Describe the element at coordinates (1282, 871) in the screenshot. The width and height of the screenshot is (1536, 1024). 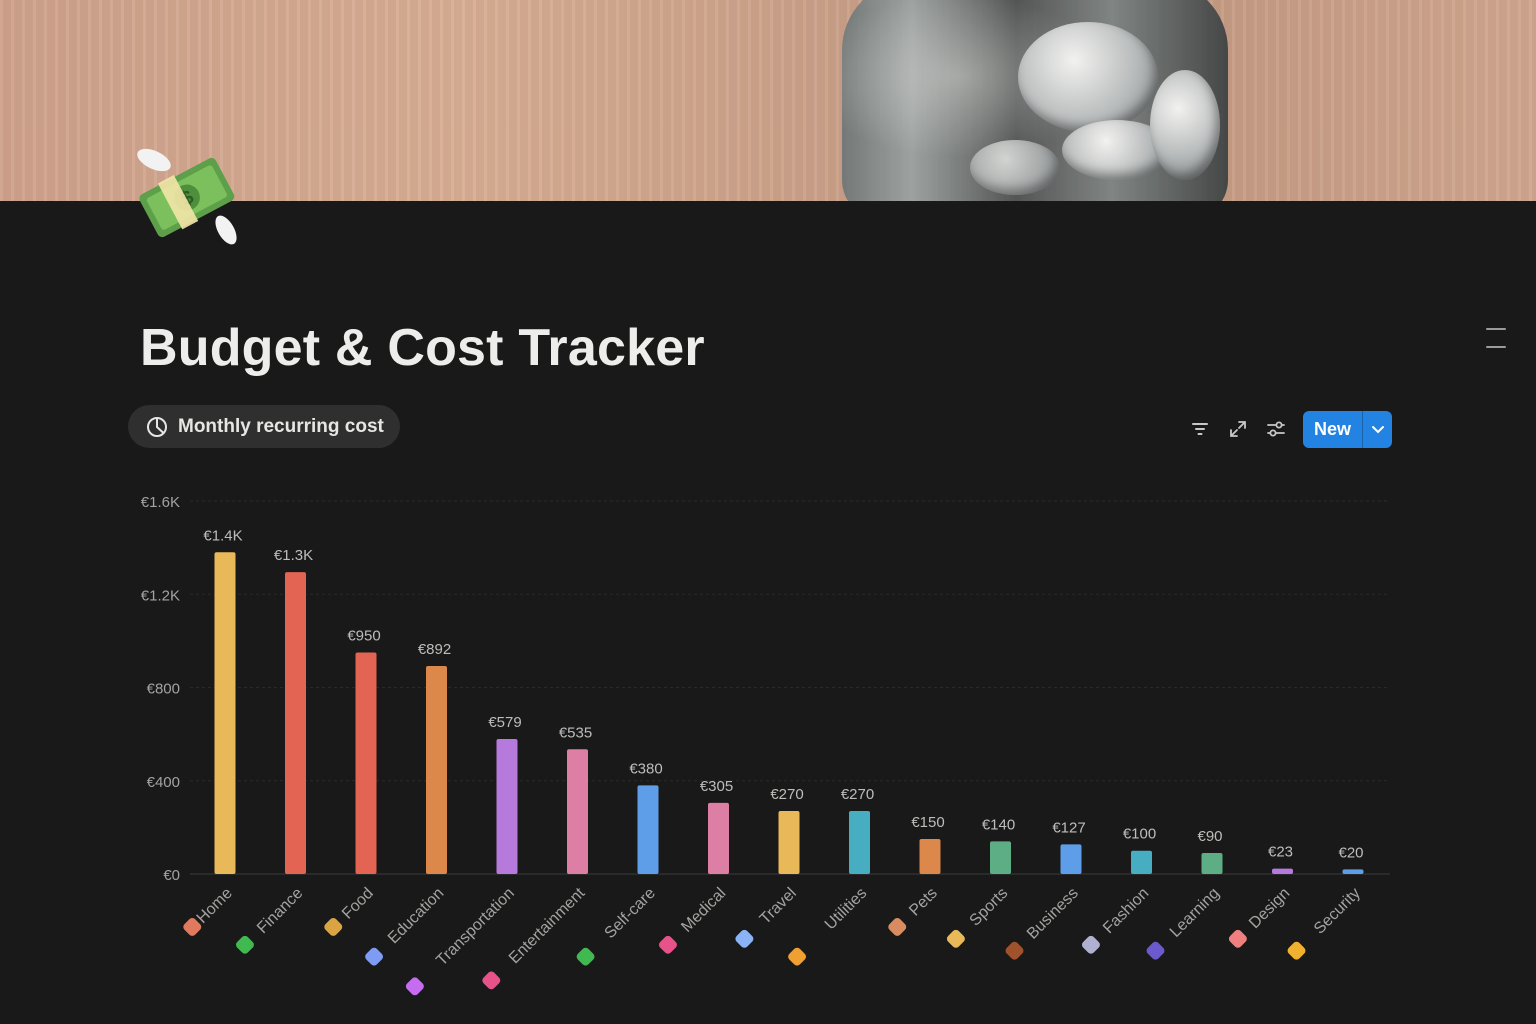
I see `bar-design` at that location.